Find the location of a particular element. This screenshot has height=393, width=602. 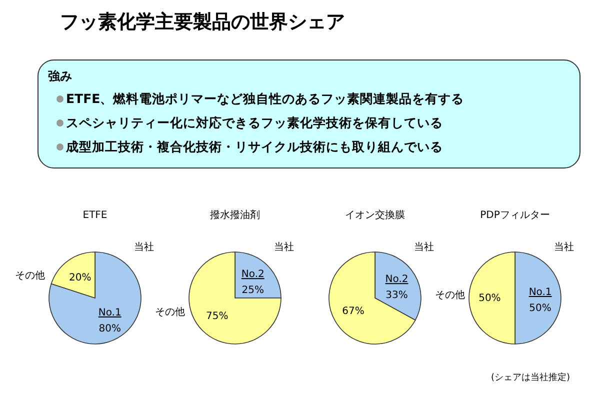

chart-title: ETFE is located at coordinates (95, 215).